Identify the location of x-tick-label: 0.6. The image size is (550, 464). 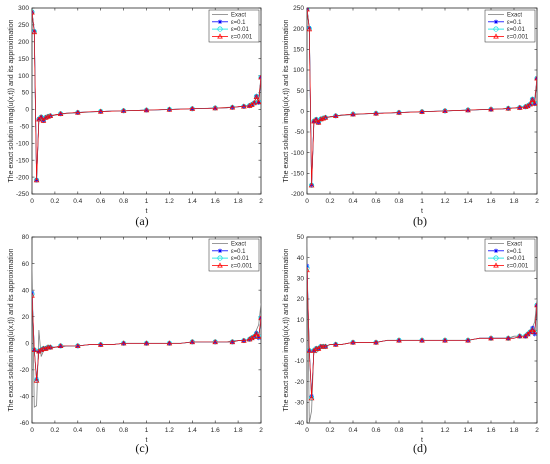
(100, 201).